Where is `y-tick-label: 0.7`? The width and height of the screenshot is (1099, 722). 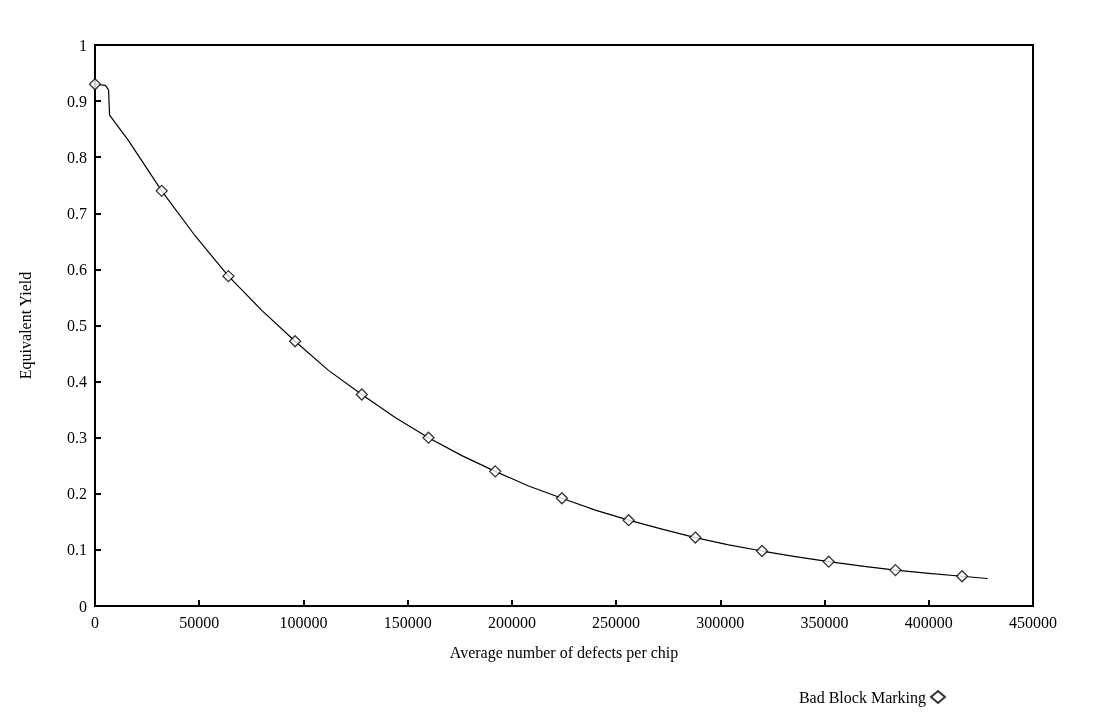 y-tick-label: 0.7 is located at coordinates (77, 213).